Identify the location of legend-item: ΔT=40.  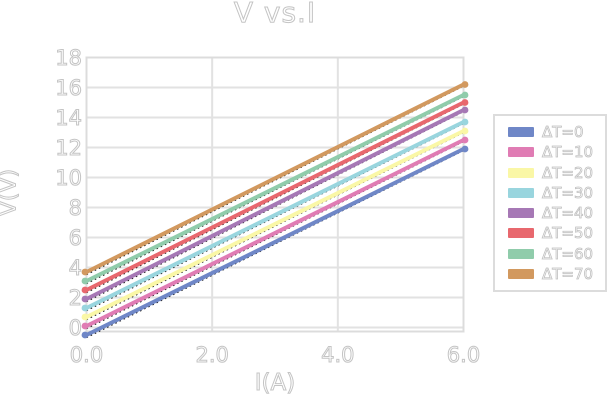
(556, 213).